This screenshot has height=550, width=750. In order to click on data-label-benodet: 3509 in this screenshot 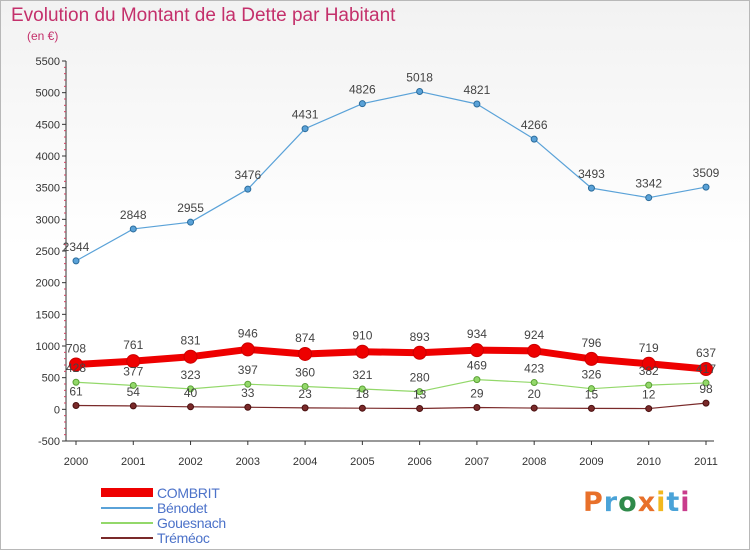, I will do `click(706, 173)`.